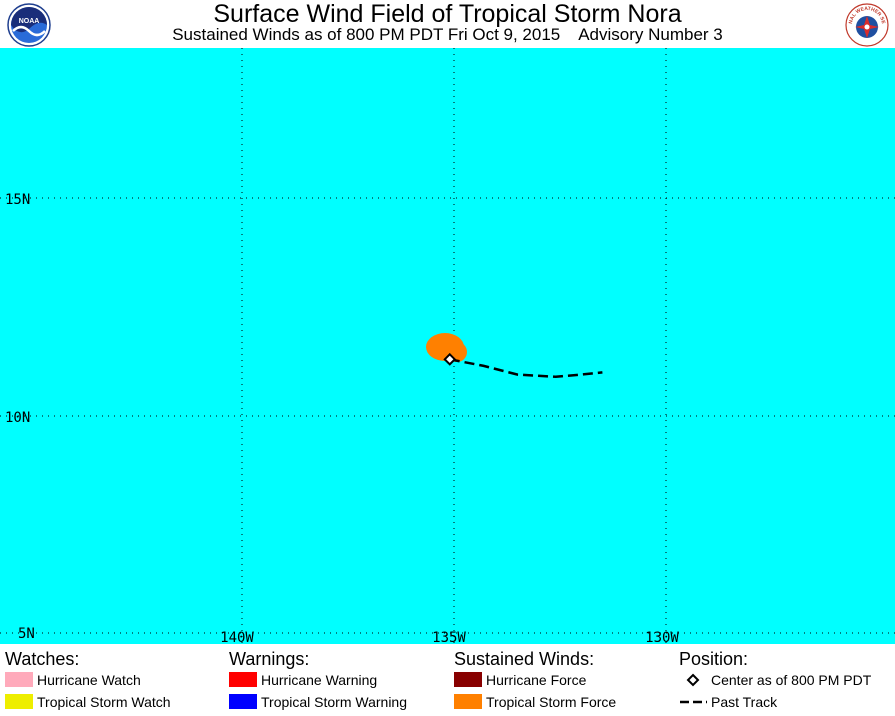  Describe the element at coordinates (89, 680) in the screenshot. I see `legend-label: Hurricane Watch` at that location.